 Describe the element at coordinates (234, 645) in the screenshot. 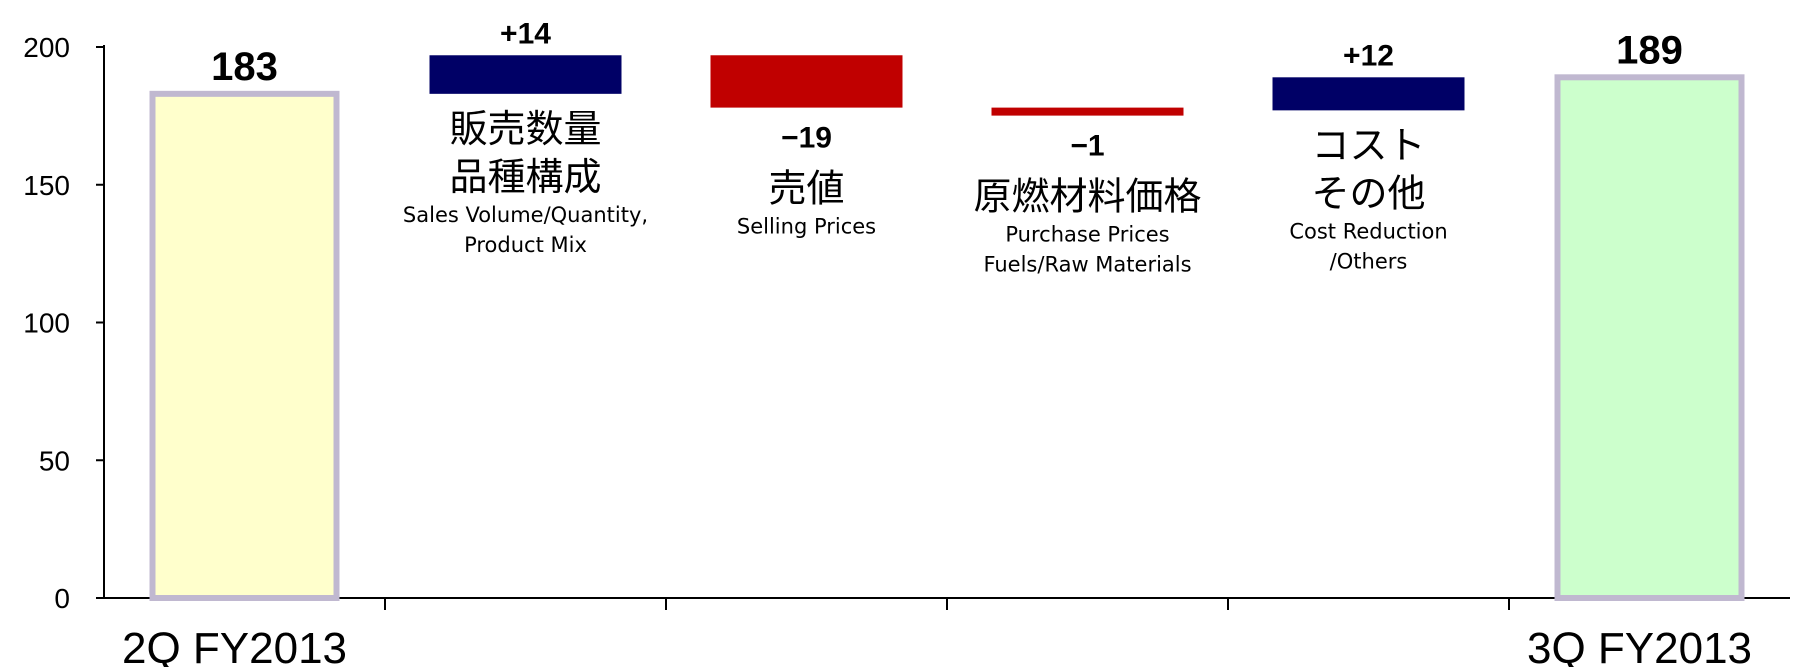

I see `category-label: 2Q FY2013` at that location.